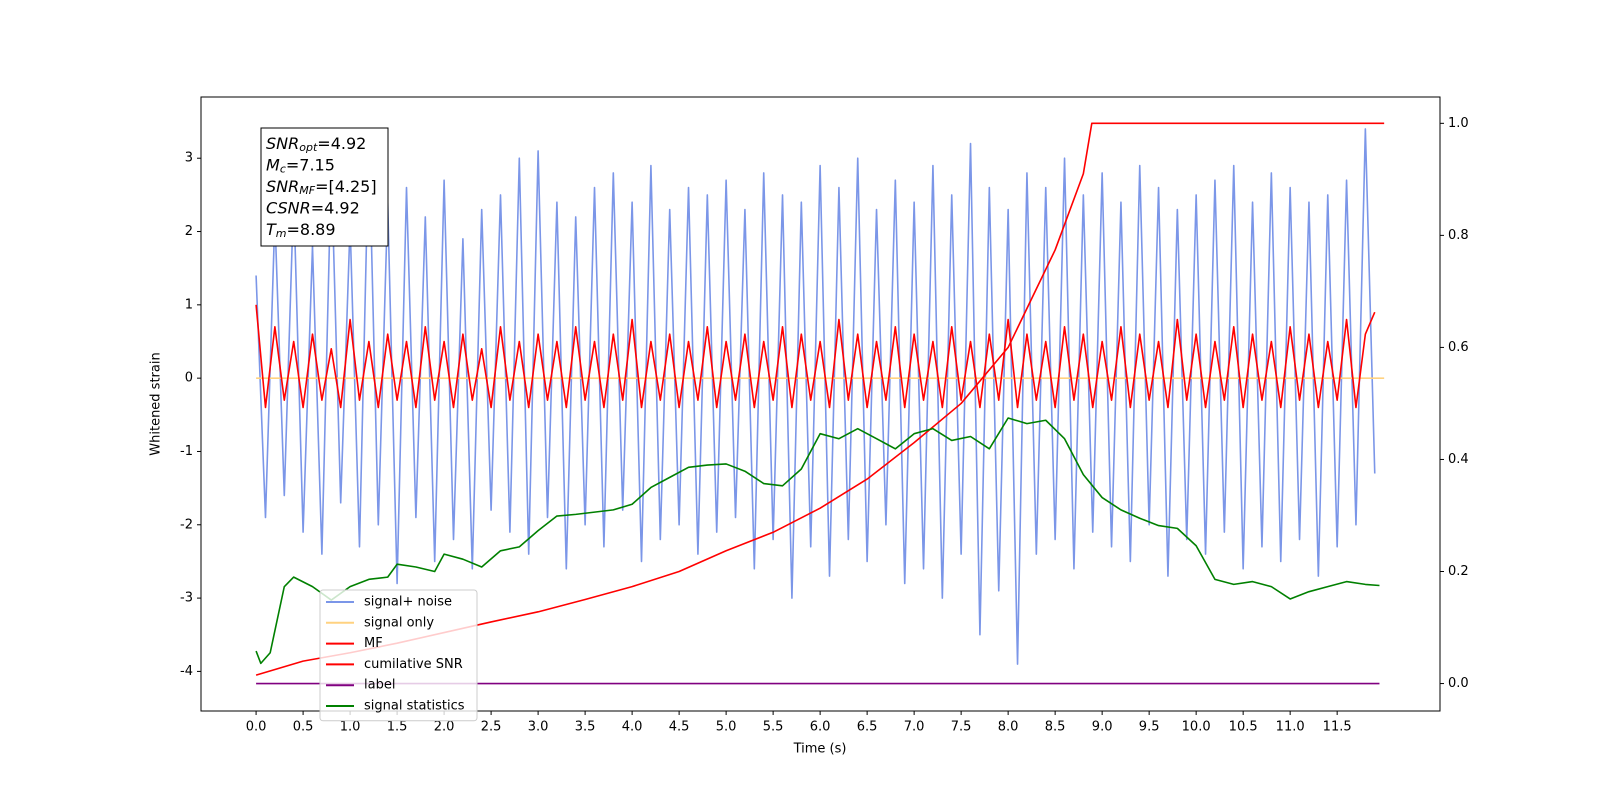  Describe the element at coordinates (273, 164) in the screenshot. I see `annotation-symbol: M` at that location.